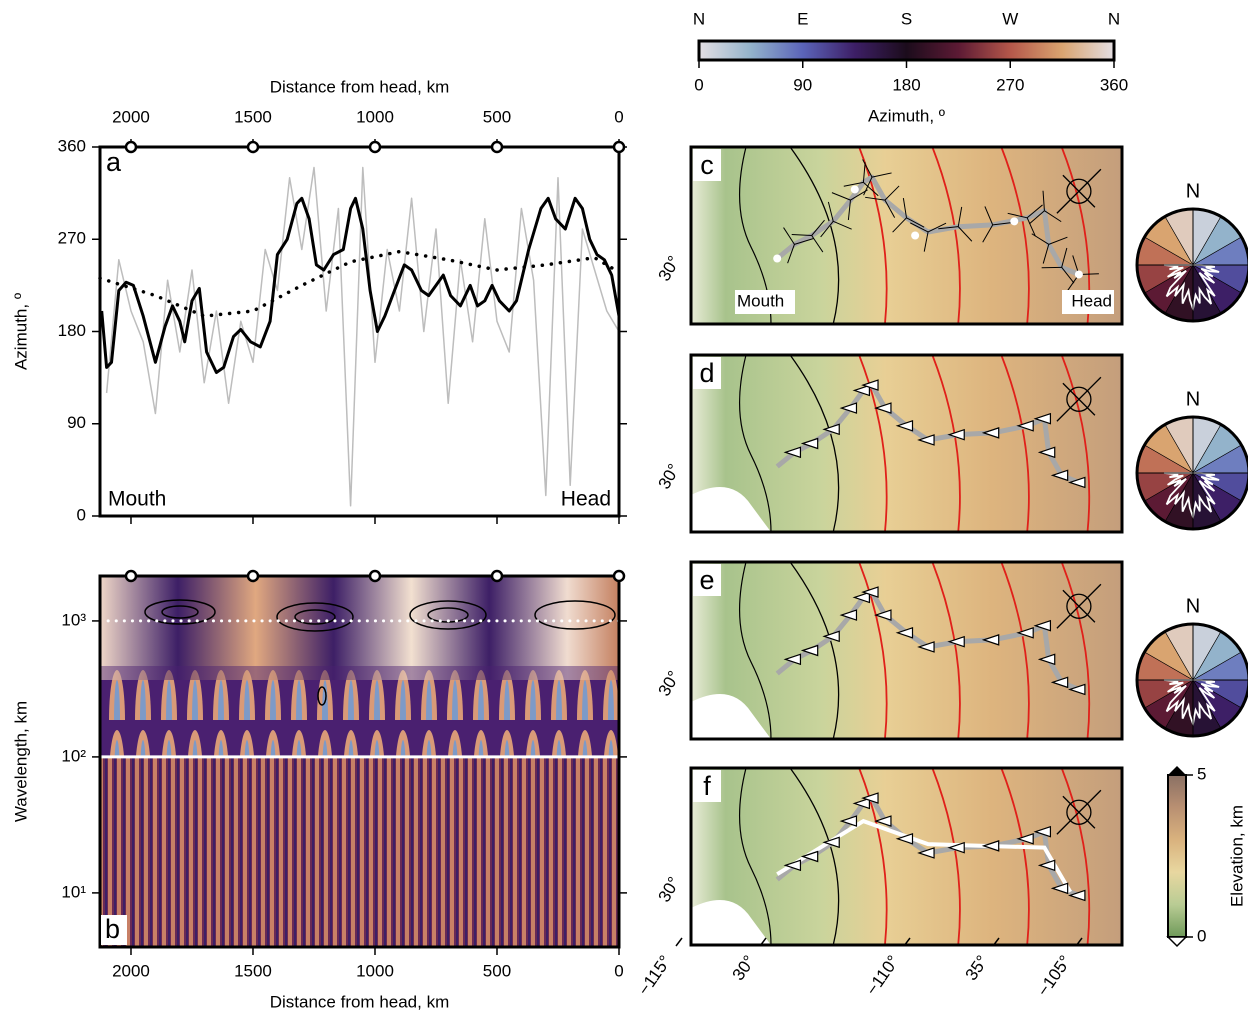  Describe the element at coordinates (1091, 300) in the screenshot. I see `map-label: Head` at that location.